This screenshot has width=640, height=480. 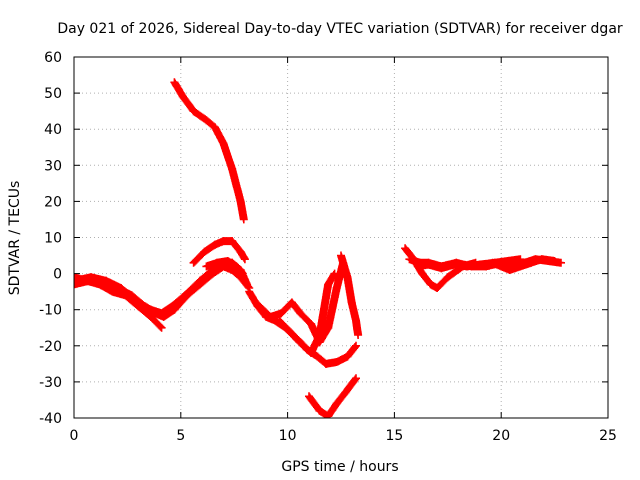 What do you see at coordinates (288, 436) in the screenshot?
I see `x-tick-label: 10` at bounding box center [288, 436].